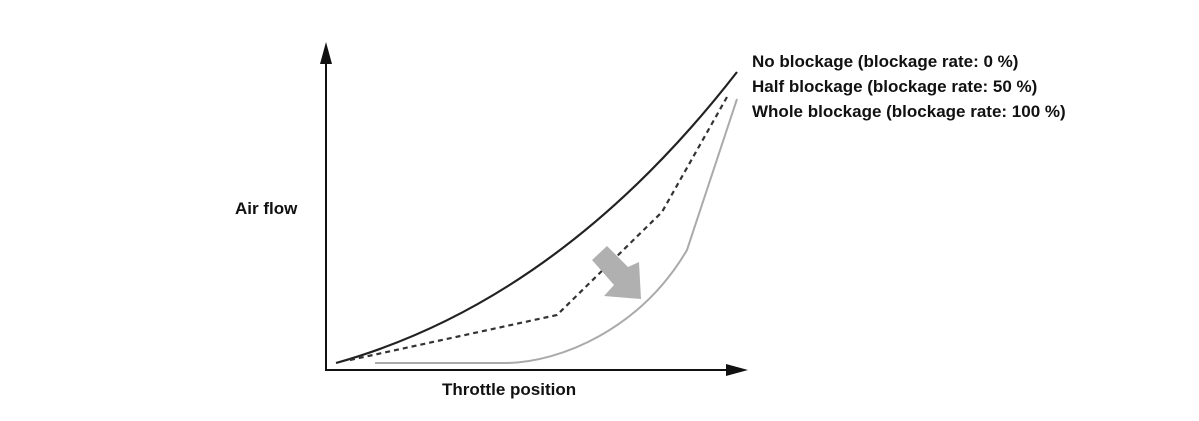 The height and width of the screenshot is (421, 1199). I want to click on legend-half-blockage: Half blockage (blockage rate: 50 %), so click(895, 86).